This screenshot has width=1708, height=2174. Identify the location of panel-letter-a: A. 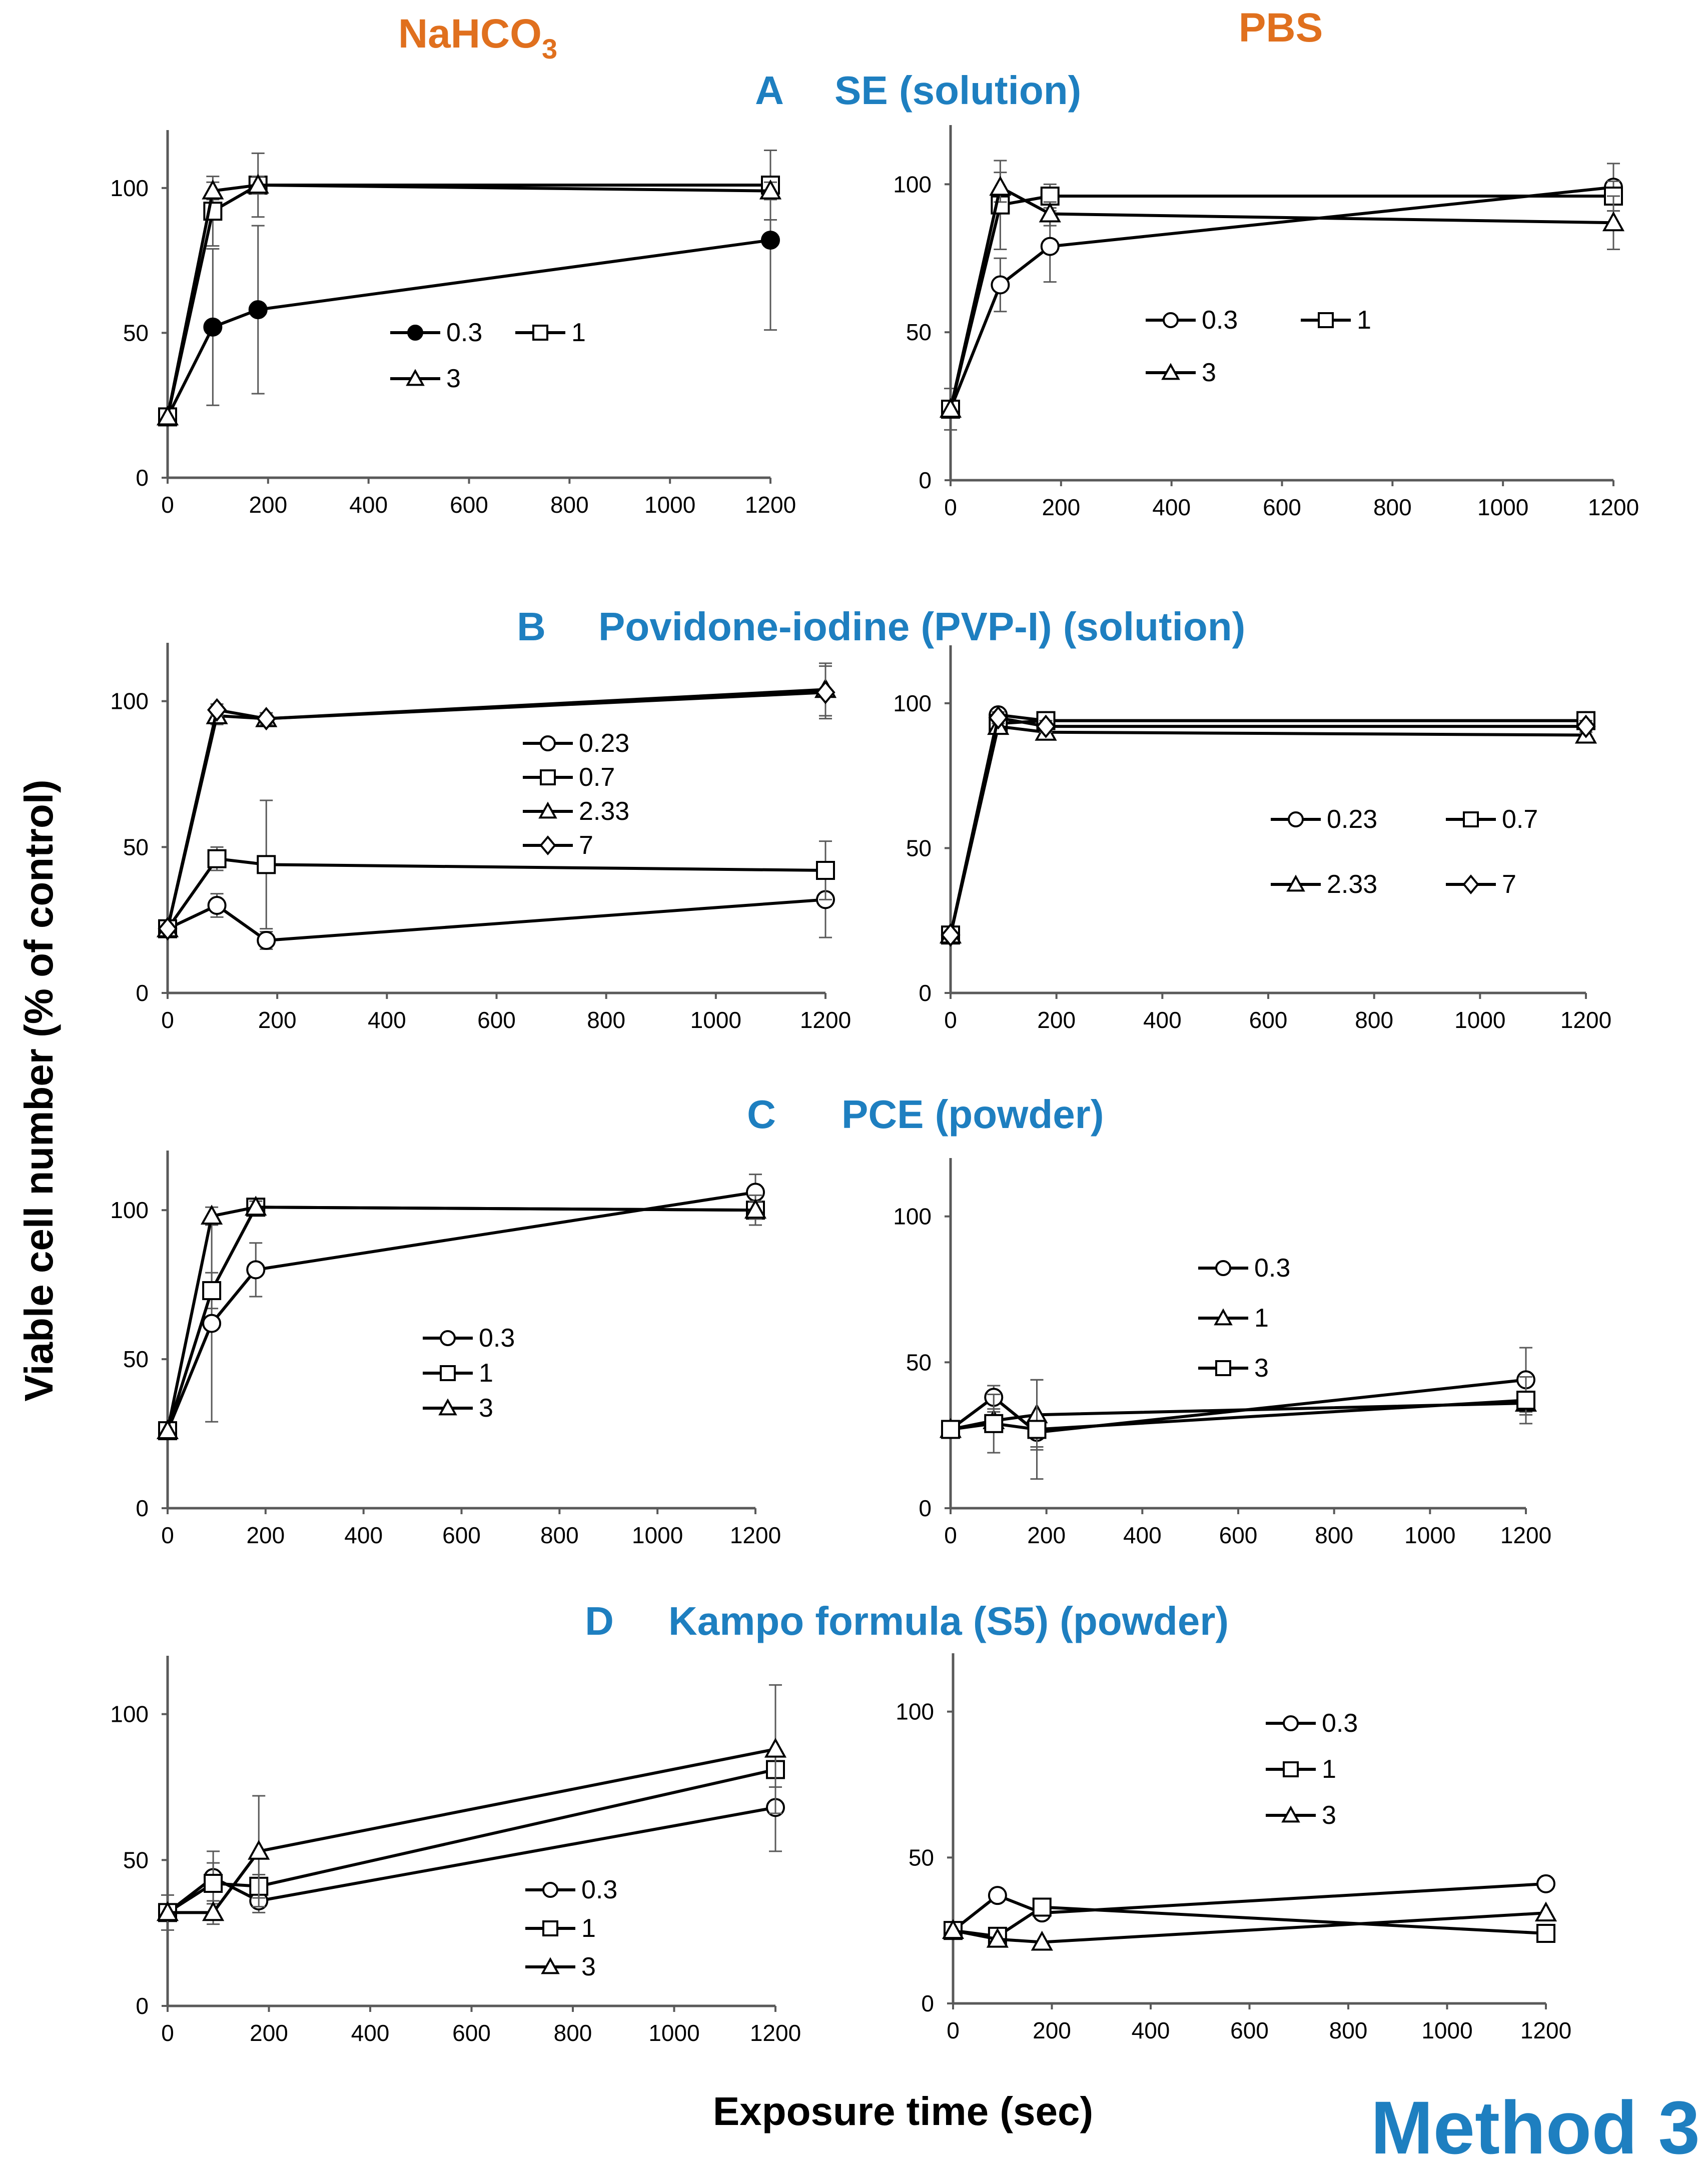
(770, 90).